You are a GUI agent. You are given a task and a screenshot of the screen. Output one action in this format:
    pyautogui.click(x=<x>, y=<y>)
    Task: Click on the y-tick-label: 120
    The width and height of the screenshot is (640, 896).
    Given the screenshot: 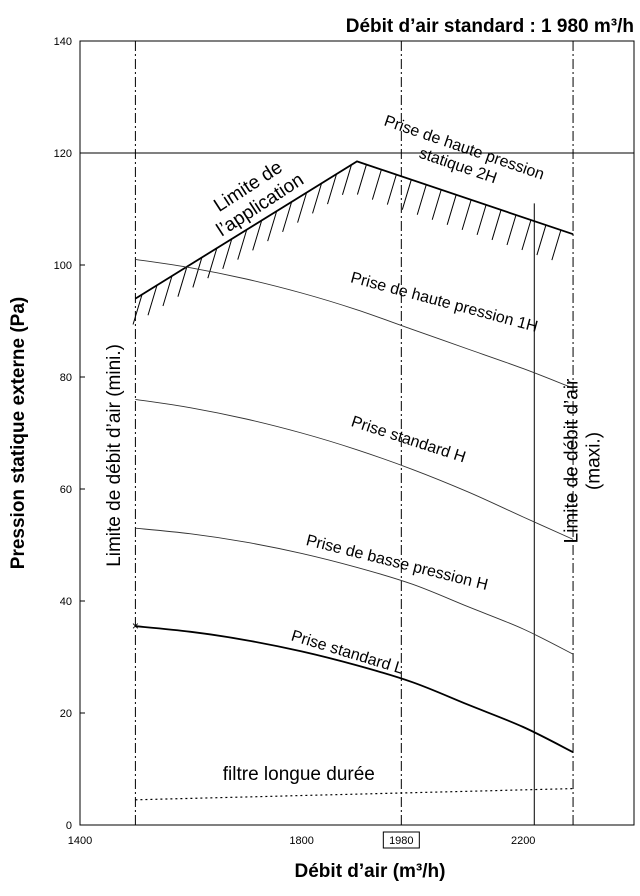 What is the action you would take?
    pyautogui.click(x=63, y=154)
    